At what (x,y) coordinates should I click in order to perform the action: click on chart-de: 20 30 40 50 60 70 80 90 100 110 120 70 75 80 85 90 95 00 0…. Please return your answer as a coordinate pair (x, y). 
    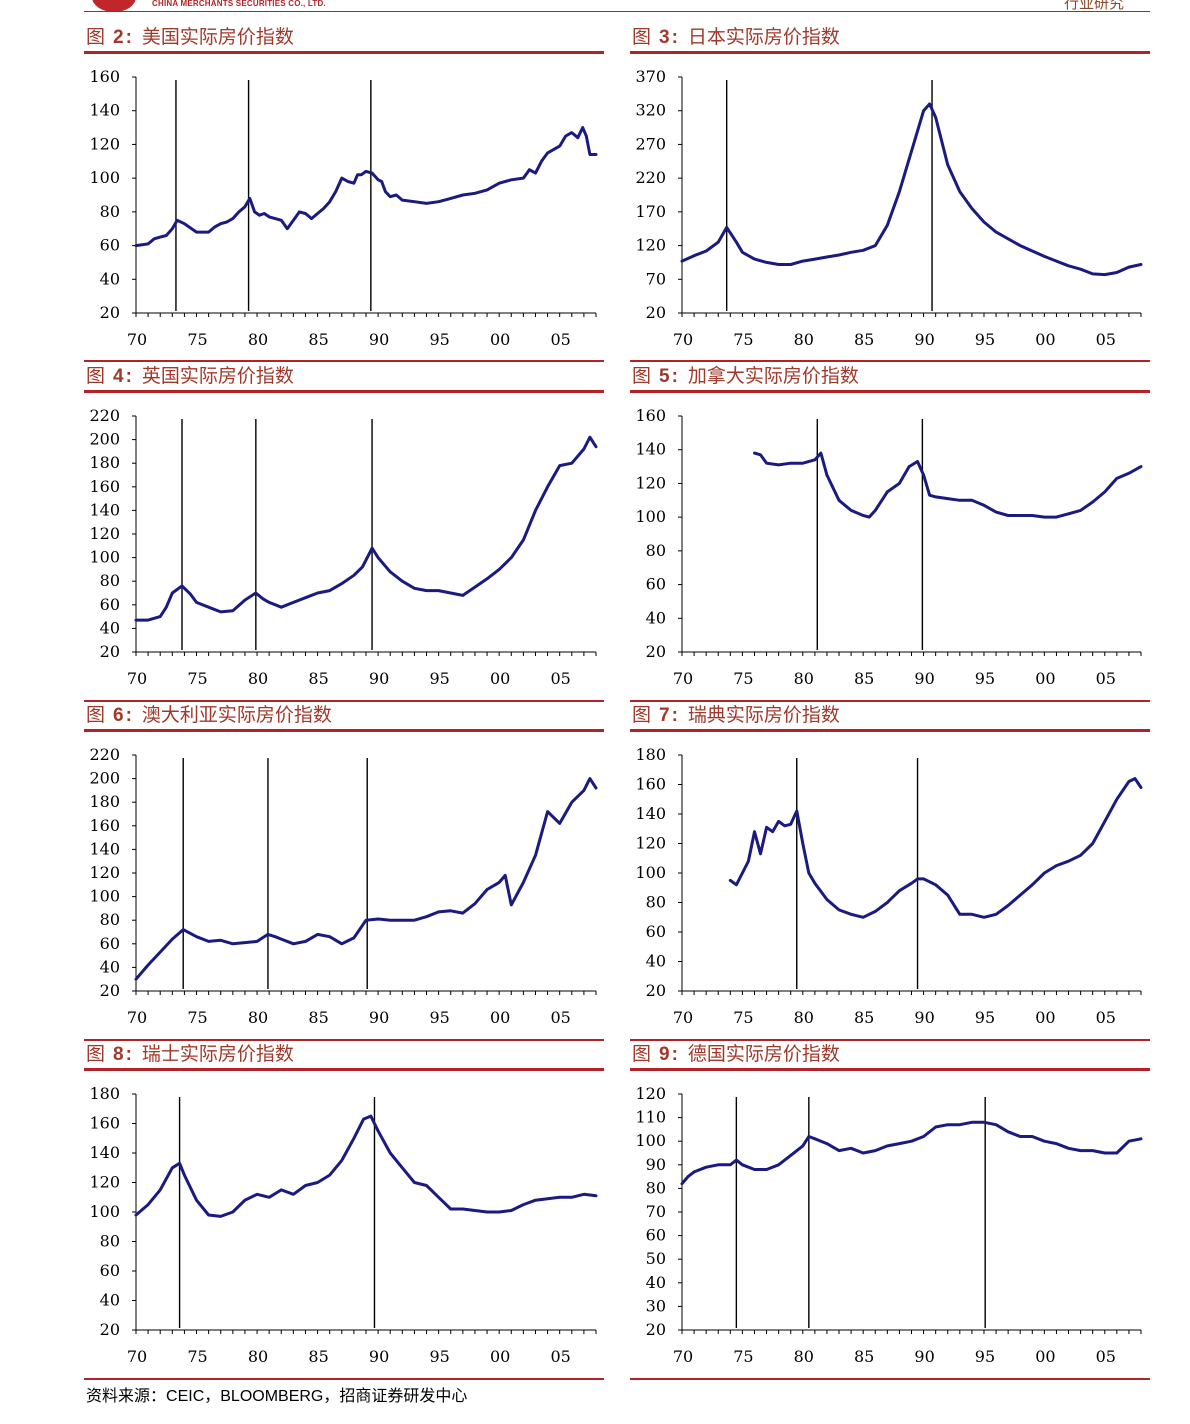
    Looking at the image, I should click on (889, 1225).